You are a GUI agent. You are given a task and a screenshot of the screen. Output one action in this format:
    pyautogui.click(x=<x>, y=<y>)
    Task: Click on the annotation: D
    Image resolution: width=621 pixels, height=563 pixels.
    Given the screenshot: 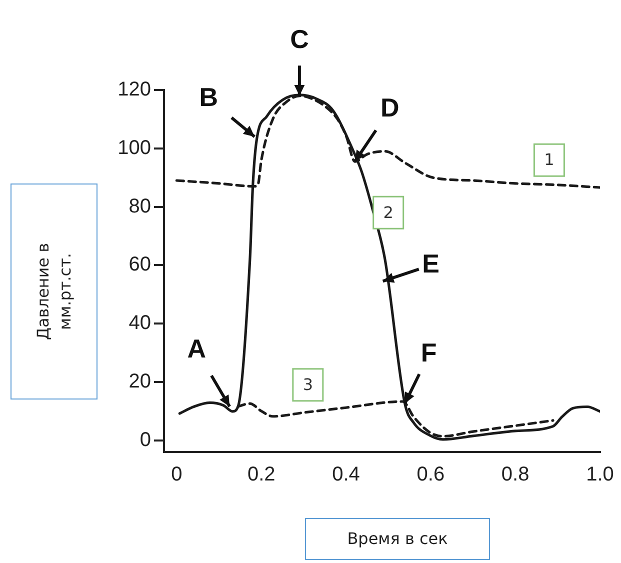 What is the action you would take?
    pyautogui.click(x=390, y=107)
    